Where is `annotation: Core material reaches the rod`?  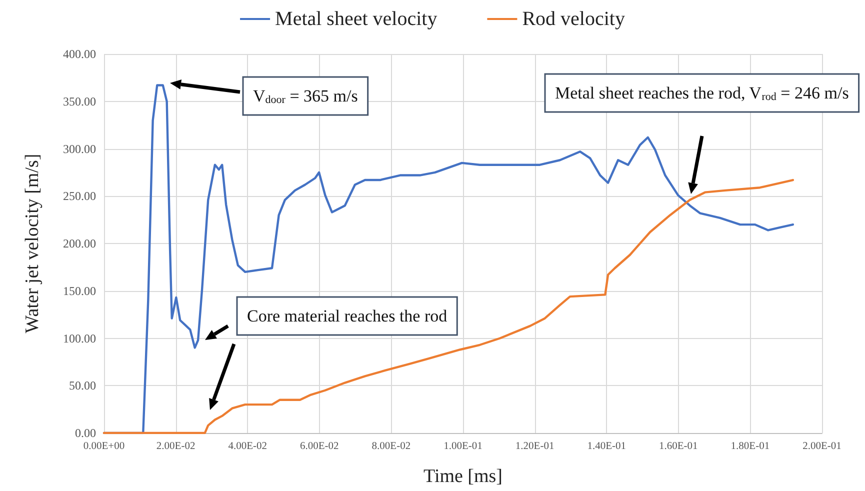 annotation: Core material reaches the rod is located at coordinates (347, 316).